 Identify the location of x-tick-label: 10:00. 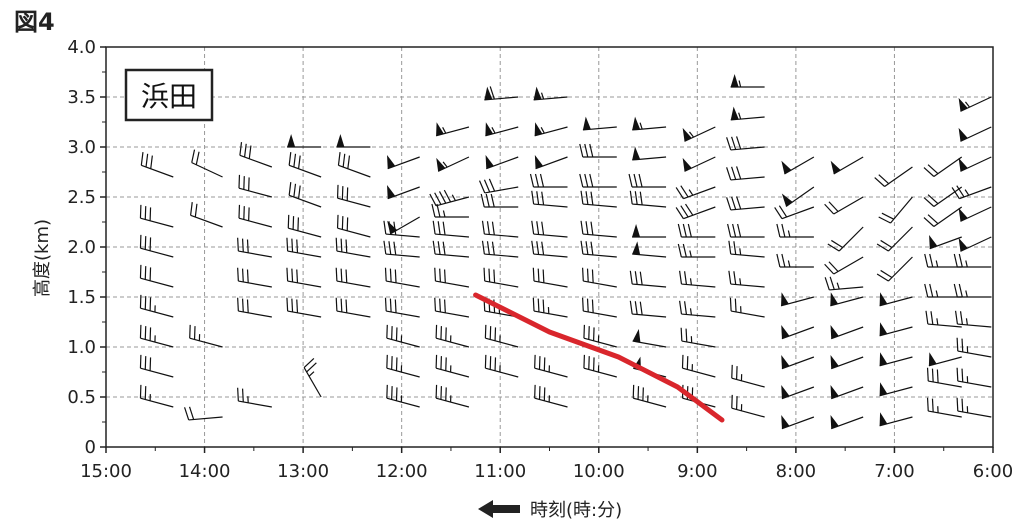
(599, 471).